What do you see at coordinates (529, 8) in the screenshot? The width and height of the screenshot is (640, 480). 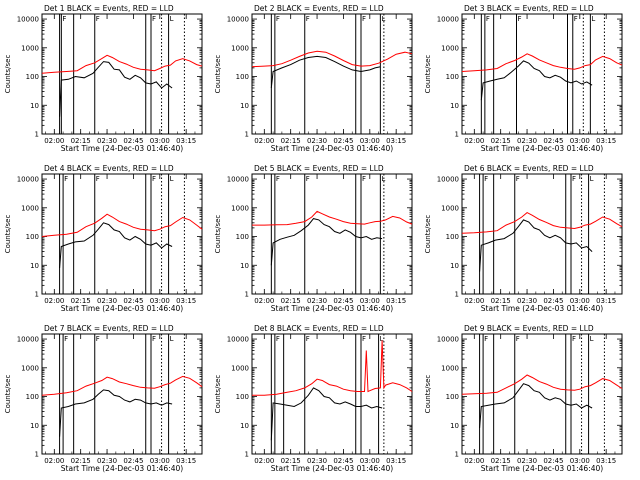 I see `panel-title: Det 3 BLACK = Events, RED = LLD` at bounding box center [529, 8].